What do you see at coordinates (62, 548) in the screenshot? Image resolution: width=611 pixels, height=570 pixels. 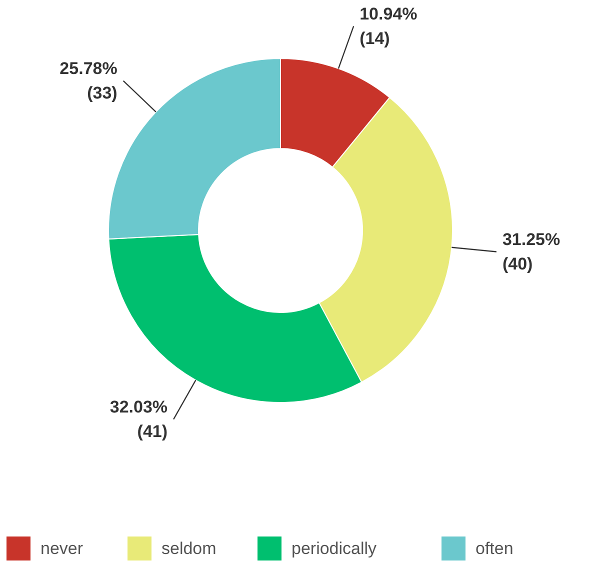 I see `legend-label: never` at bounding box center [62, 548].